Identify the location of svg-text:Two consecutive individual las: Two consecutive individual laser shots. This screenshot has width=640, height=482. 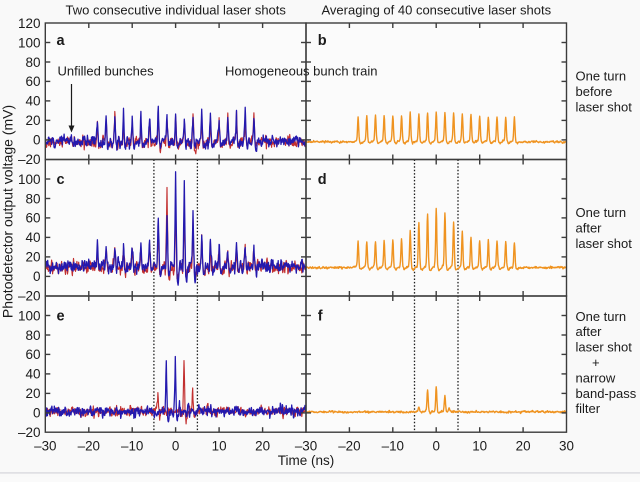
(176, 10).